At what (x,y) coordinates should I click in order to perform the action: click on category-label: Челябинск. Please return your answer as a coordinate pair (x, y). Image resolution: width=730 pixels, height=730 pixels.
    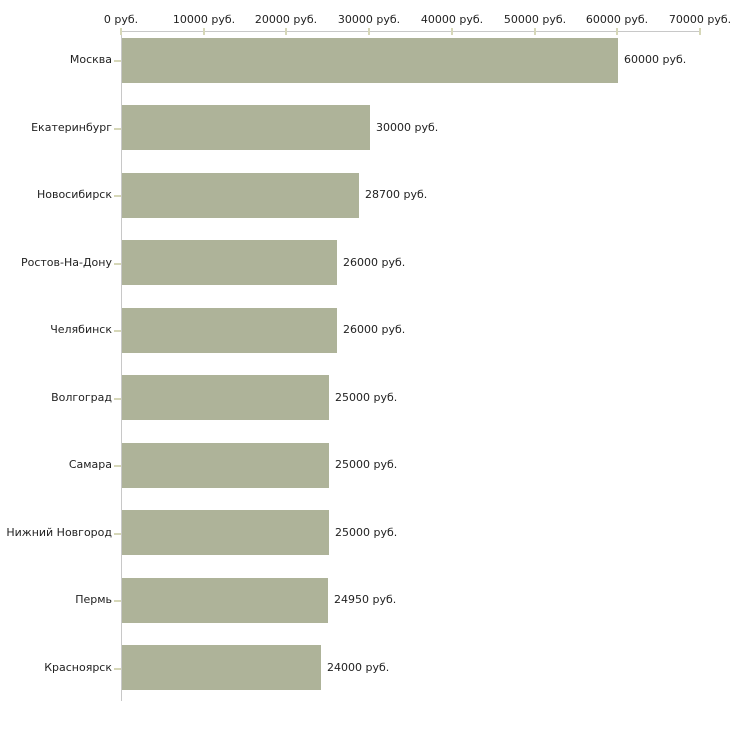
    Looking at the image, I should click on (81, 329).